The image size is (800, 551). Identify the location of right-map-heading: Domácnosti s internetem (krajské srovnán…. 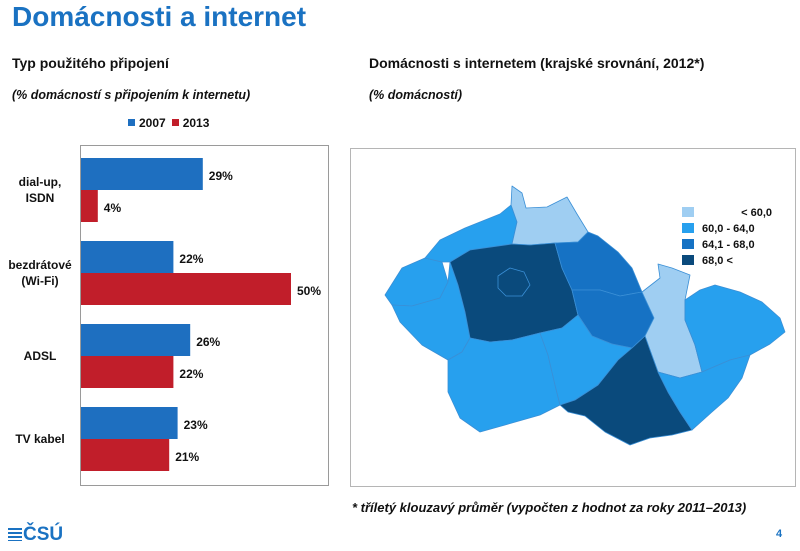
(537, 63).